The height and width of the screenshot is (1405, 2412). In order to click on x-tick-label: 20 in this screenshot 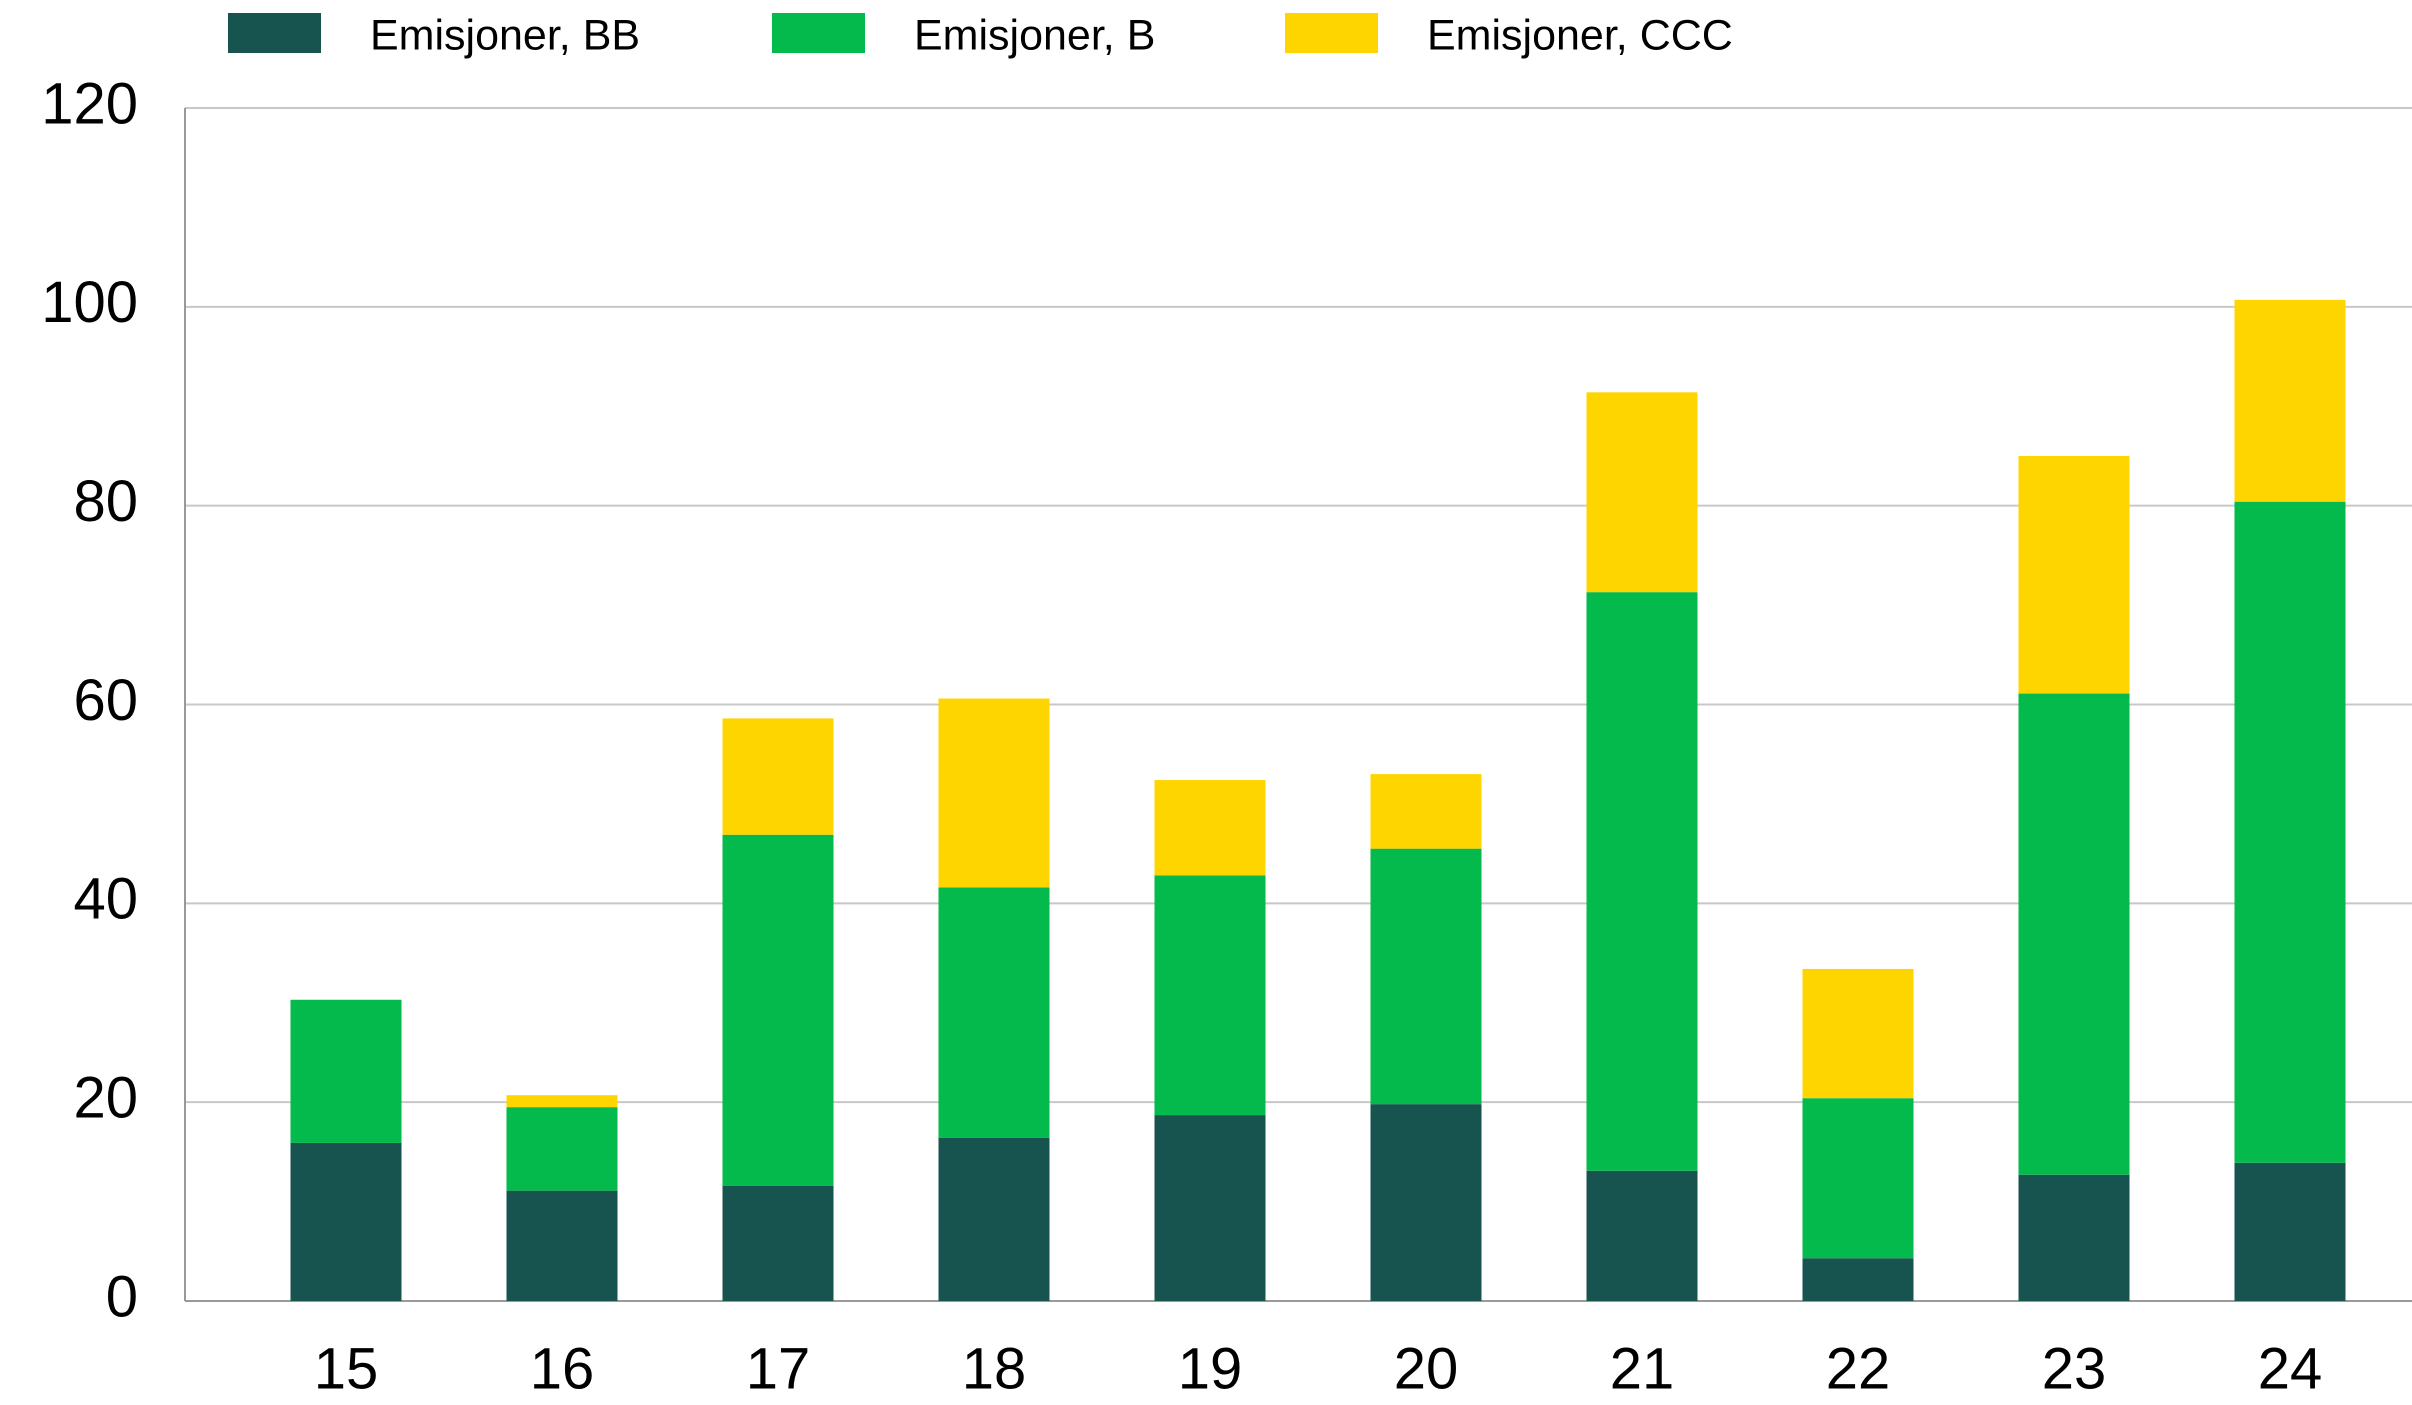, I will do `click(1426, 1368)`.